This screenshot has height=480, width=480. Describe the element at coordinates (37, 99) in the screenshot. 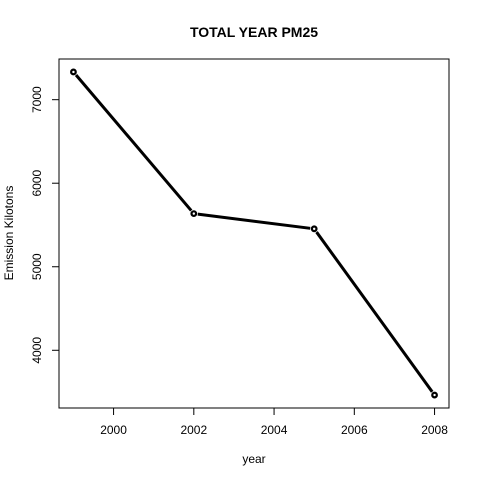

I see `y-tick-label-7000: 7000` at that location.